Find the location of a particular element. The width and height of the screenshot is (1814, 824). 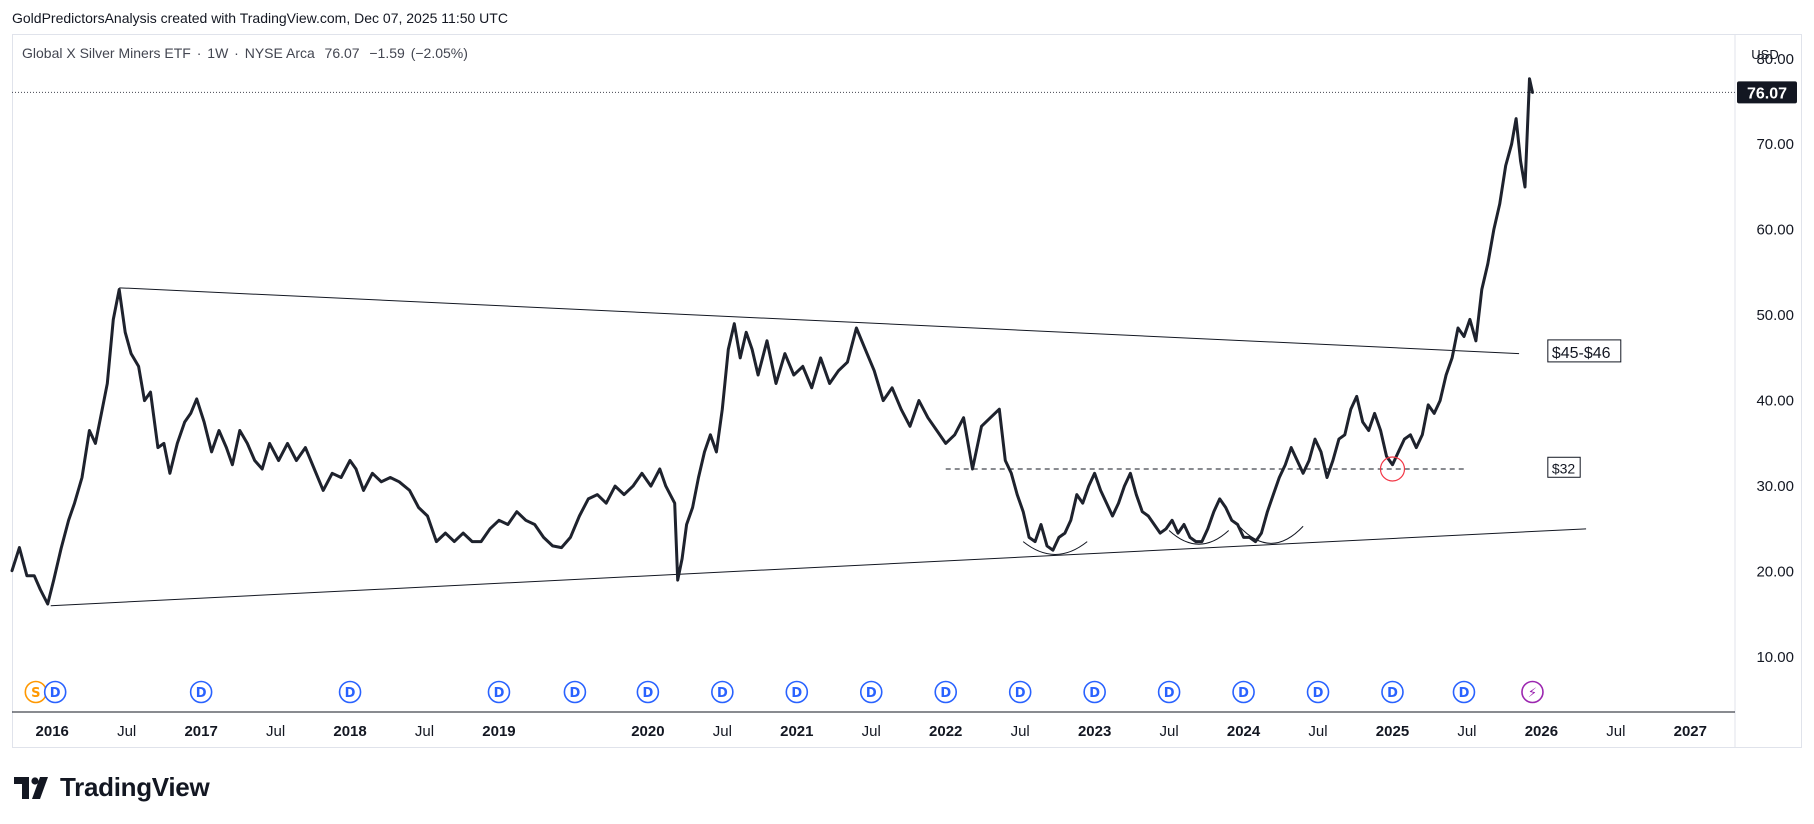

tradingview-logo: TradingView is located at coordinates (112, 787).